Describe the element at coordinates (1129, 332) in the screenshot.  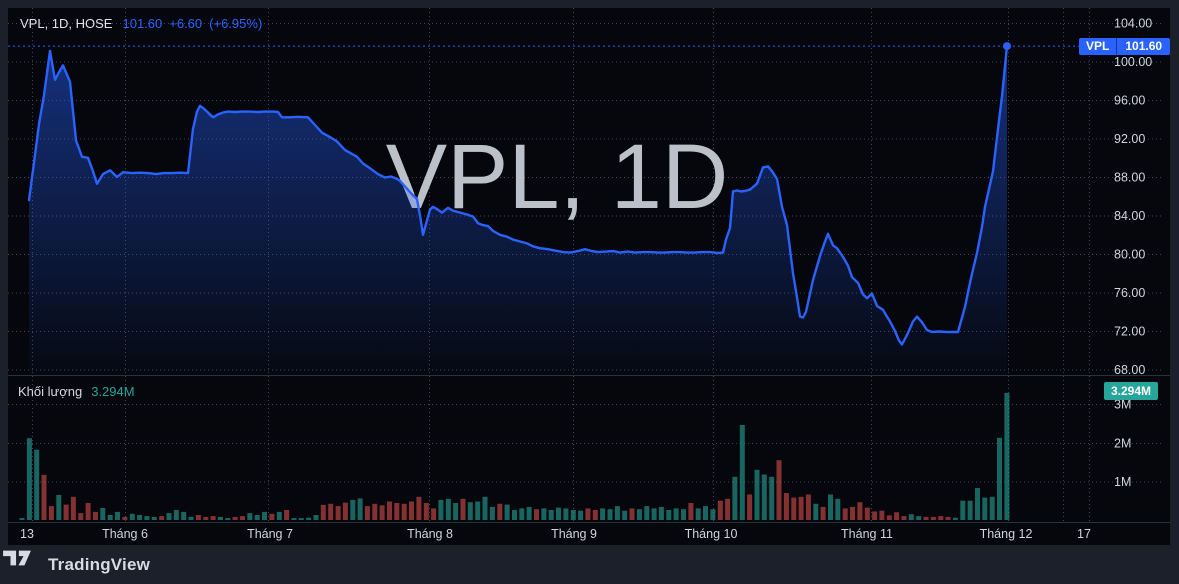
I see `price-tick-label: 72.00` at that location.